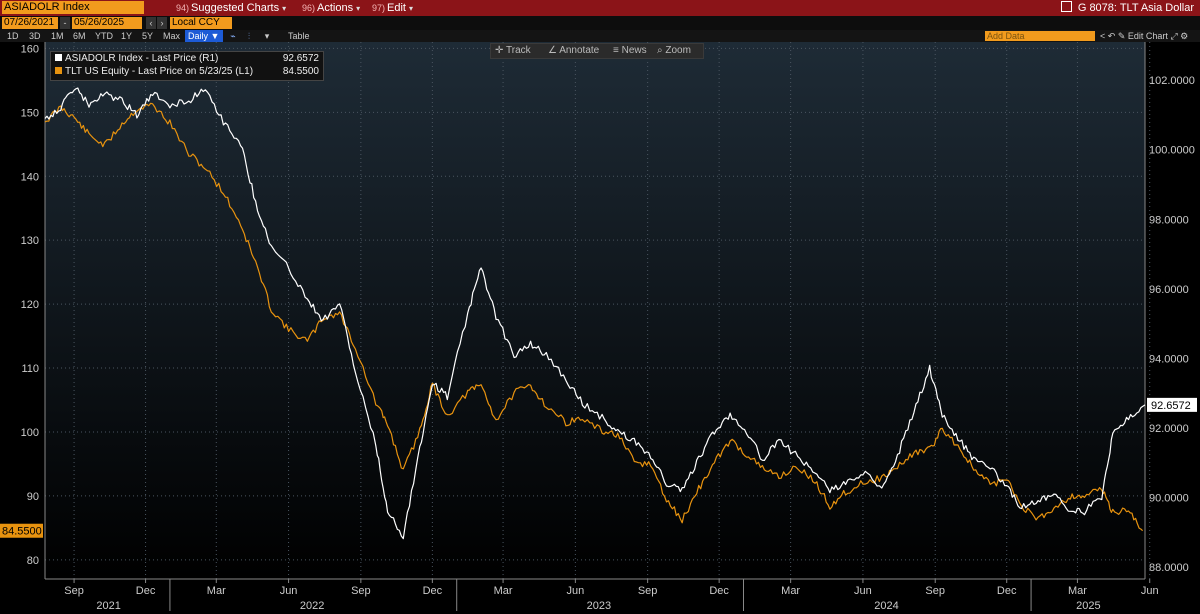 The width and height of the screenshot is (1200, 614). What do you see at coordinates (1066, 6) in the screenshot?
I see `popout-icon` at bounding box center [1066, 6].